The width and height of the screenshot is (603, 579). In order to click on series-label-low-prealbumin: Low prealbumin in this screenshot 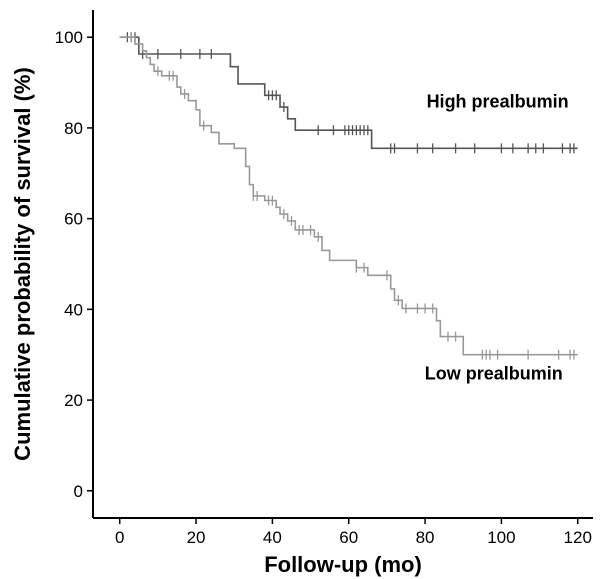, I will do `click(494, 374)`.